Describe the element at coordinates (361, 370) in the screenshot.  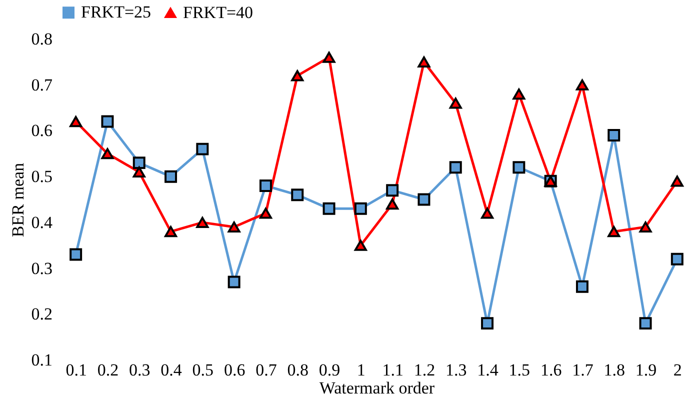
I see `x-tick-label: 1` at that location.